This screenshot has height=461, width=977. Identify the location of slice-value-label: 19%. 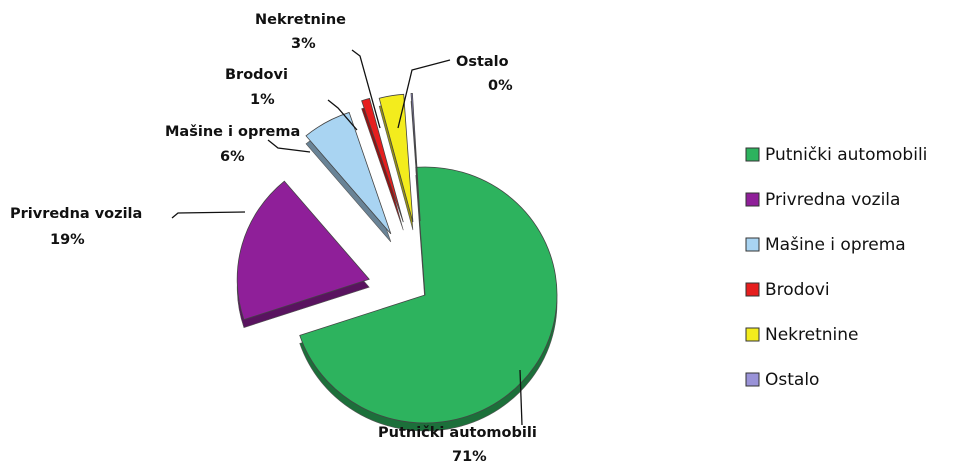
(67, 240).